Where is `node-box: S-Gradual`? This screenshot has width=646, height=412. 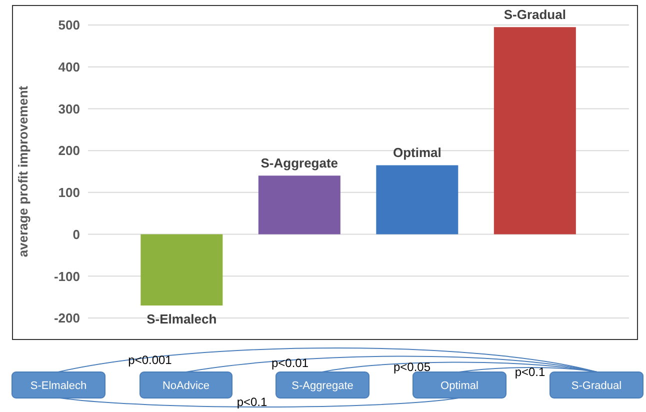 node-box: S-Gradual is located at coordinates (597, 385).